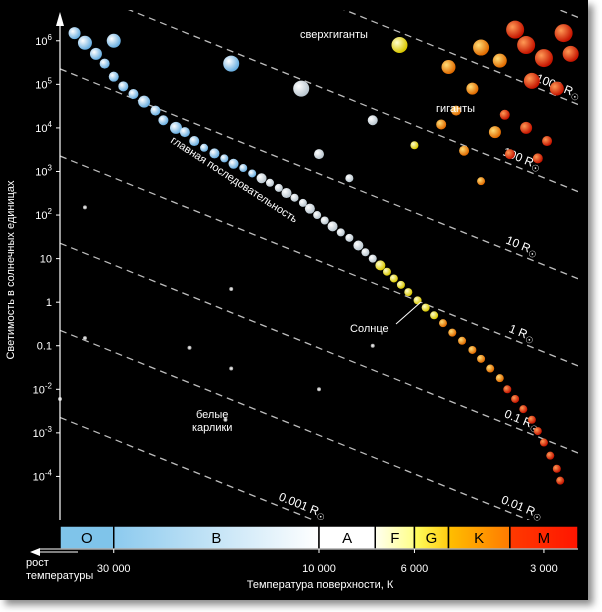 The image size is (602, 612). I want to click on star-point-гиганты-1, so click(349, 178).